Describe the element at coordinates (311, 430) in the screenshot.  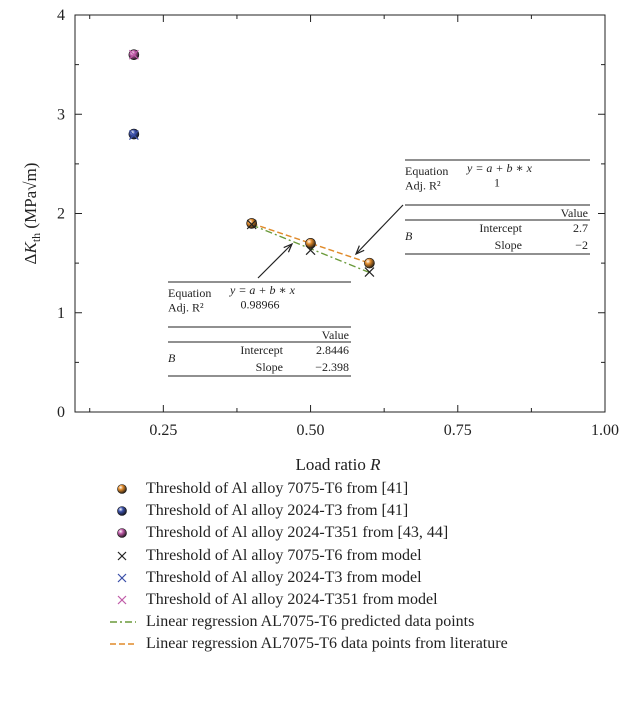
I see `x-tick-label: 0.50` at that location.